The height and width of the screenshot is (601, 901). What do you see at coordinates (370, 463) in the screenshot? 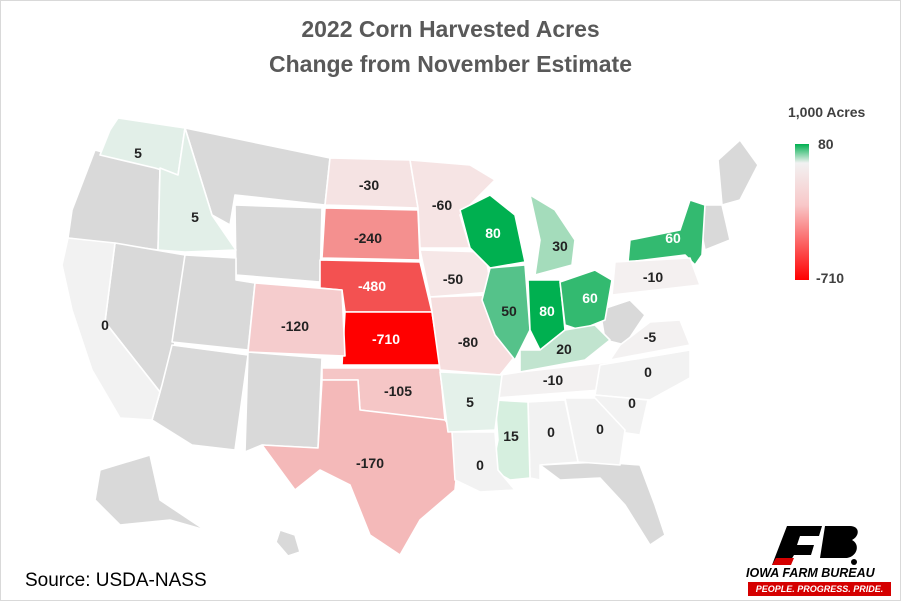
I see `label-tx: -170` at bounding box center [370, 463].